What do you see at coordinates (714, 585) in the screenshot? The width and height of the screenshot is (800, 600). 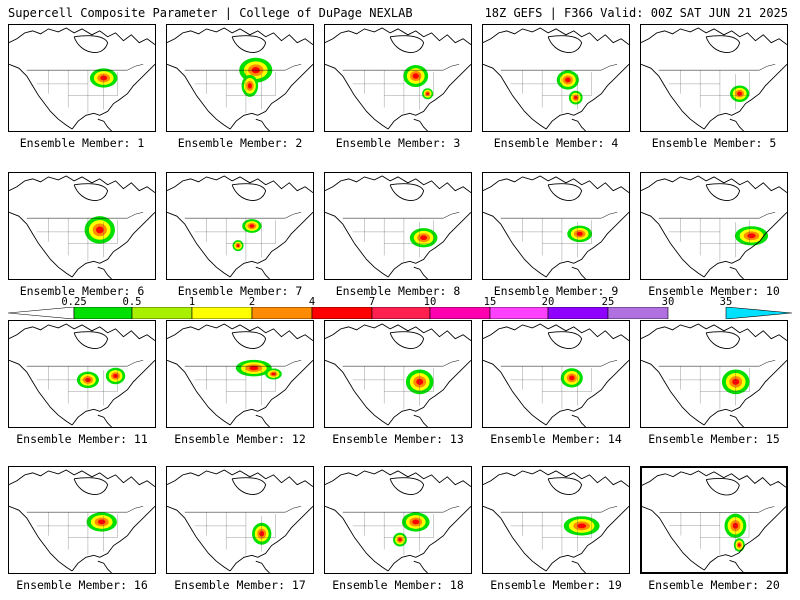 I see `ensemble-member-label: Ensemble Member: 20` at bounding box center [714, 585].